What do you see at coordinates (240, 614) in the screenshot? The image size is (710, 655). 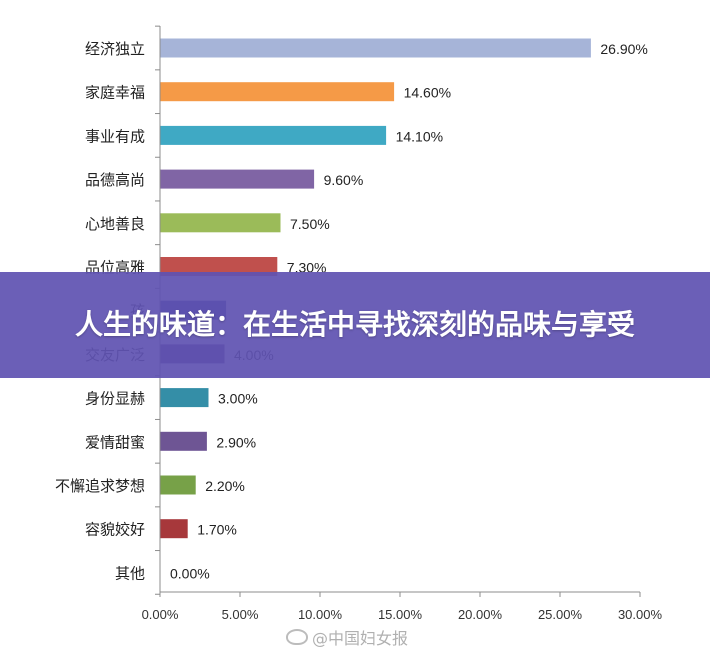 I see `x-tick-label: 5.00%` at bounding box center [240, 614].